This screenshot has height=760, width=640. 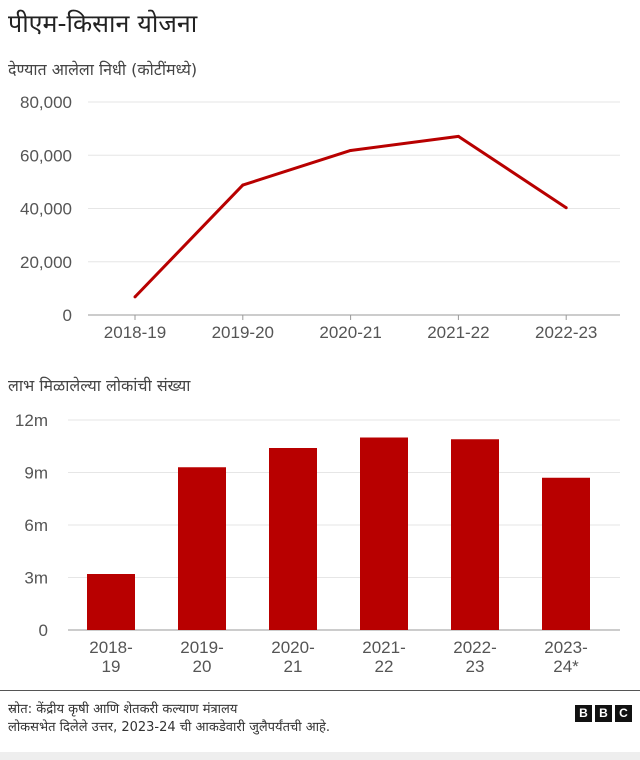 I want to click on x-tick-label: 2018-19, so click(x=135, y=332).